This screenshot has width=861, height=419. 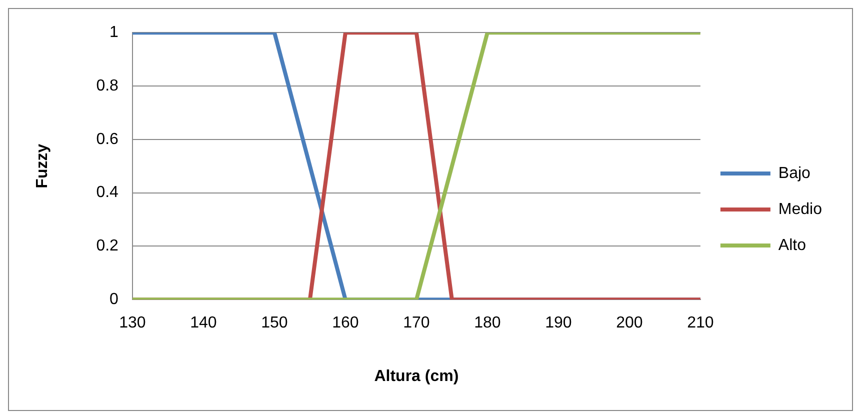 I want to click on y-tick-label: 0.4, so click(x=107, y=193).